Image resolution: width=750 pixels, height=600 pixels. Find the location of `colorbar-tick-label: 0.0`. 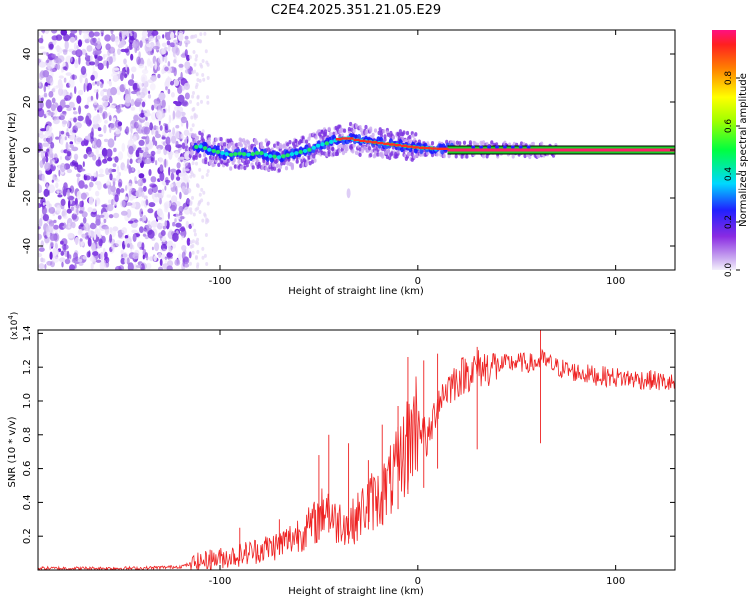

colorbar-tick-label: 0.0 is located at coordinates (729, 270).